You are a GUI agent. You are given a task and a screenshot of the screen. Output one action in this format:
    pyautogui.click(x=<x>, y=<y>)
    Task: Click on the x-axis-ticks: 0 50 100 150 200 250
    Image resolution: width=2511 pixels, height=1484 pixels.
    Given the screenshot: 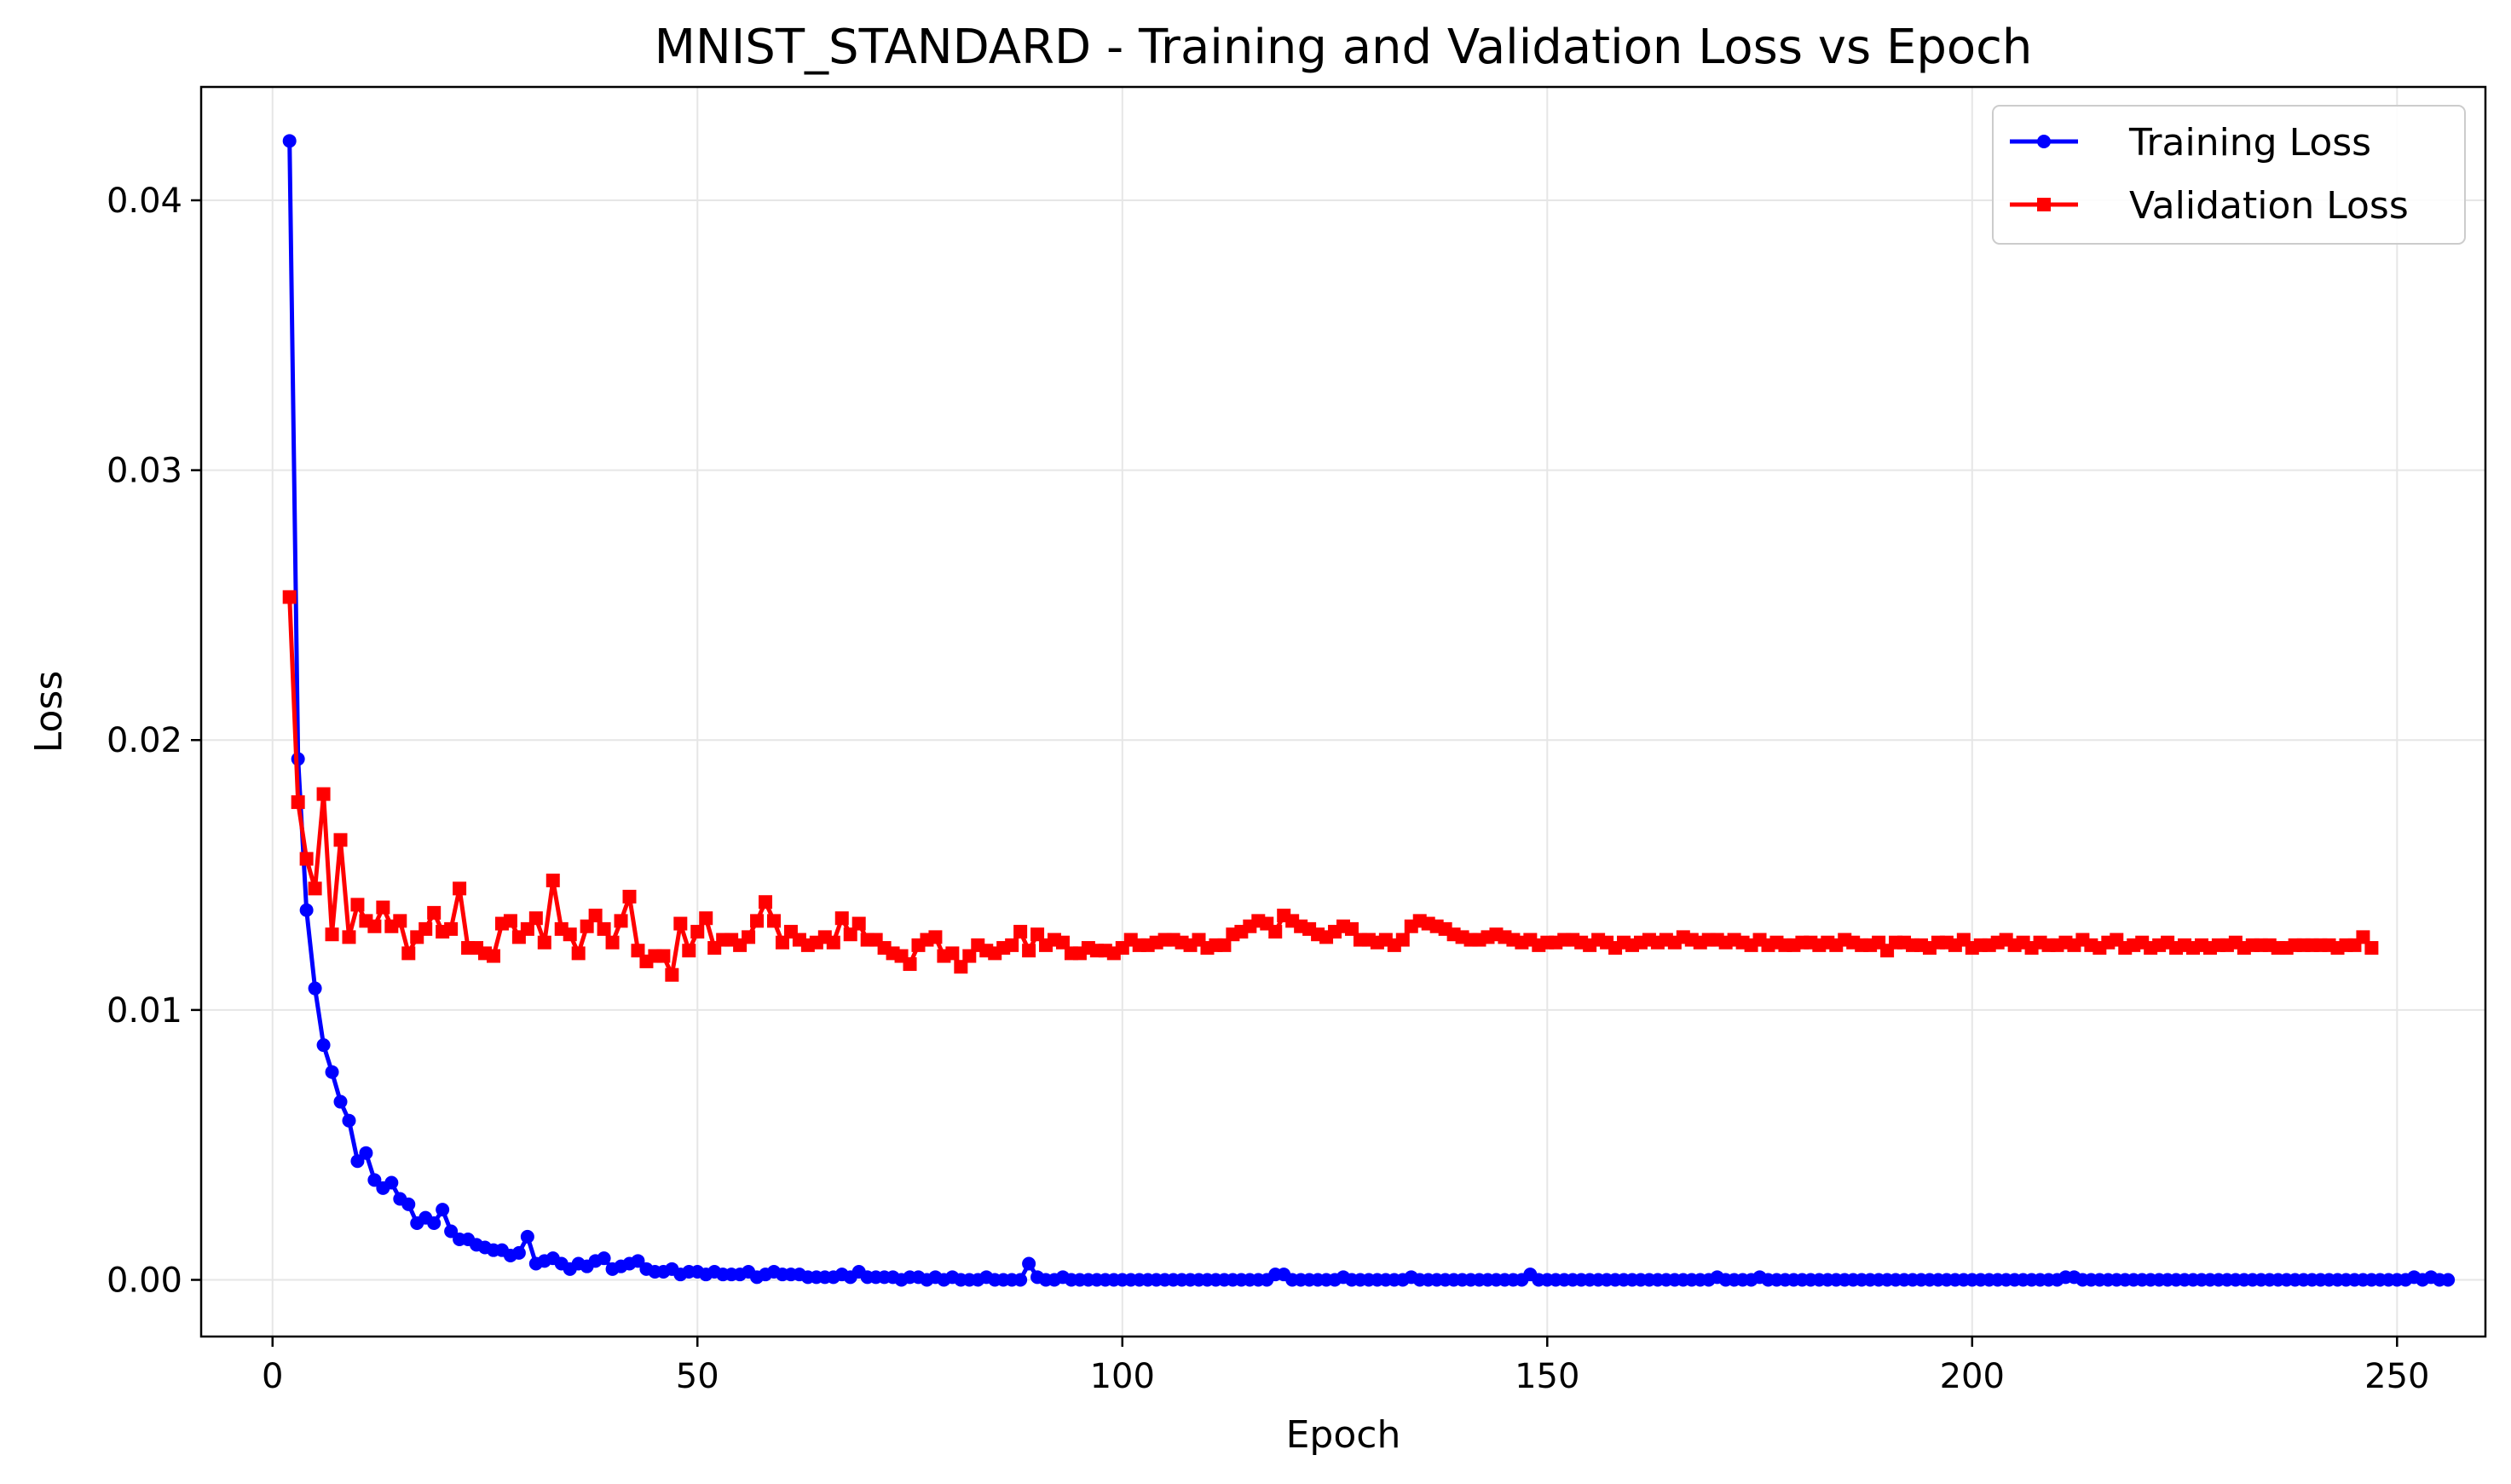 What is the action you would take?
    pyautogui.click(x=1345, y=1366)
    